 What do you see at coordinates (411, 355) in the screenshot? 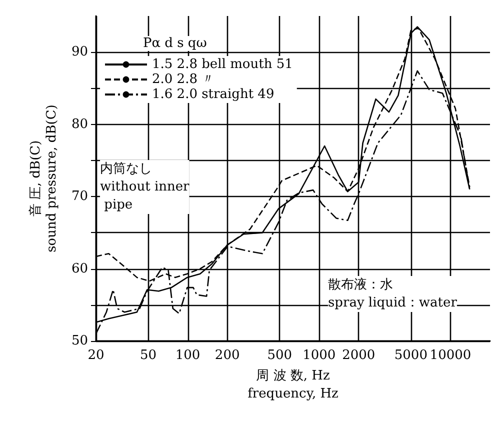
I see `x-tick-label: 5000` at bounding box center [411, 355].